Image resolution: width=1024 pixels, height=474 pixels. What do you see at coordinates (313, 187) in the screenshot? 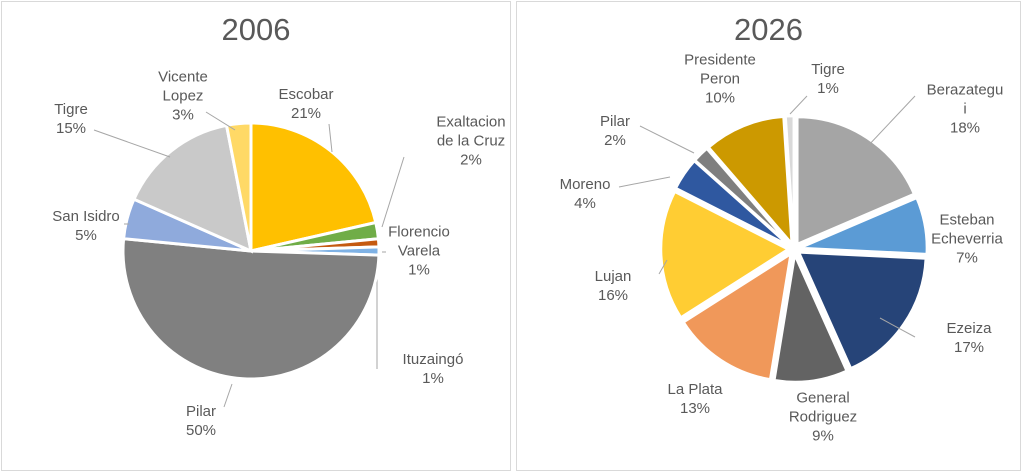
I see `pie-slice-escobar` at bounding box center [313, 187].